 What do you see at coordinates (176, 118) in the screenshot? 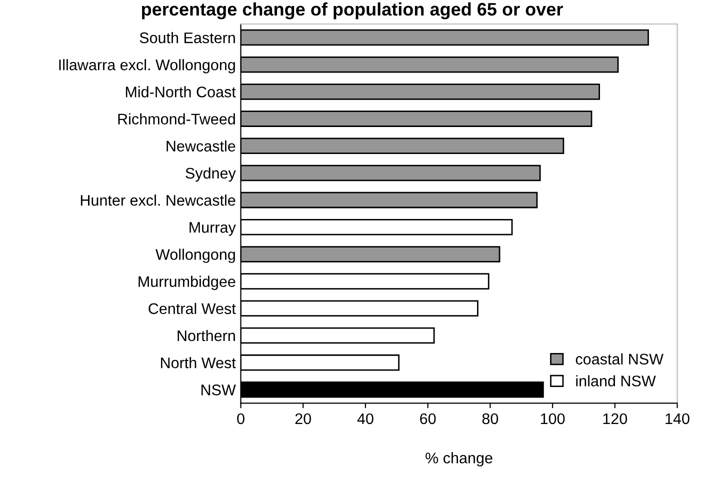
I see `y-tick-label: Richmond-Tweed` at bounding box center [176, 118].